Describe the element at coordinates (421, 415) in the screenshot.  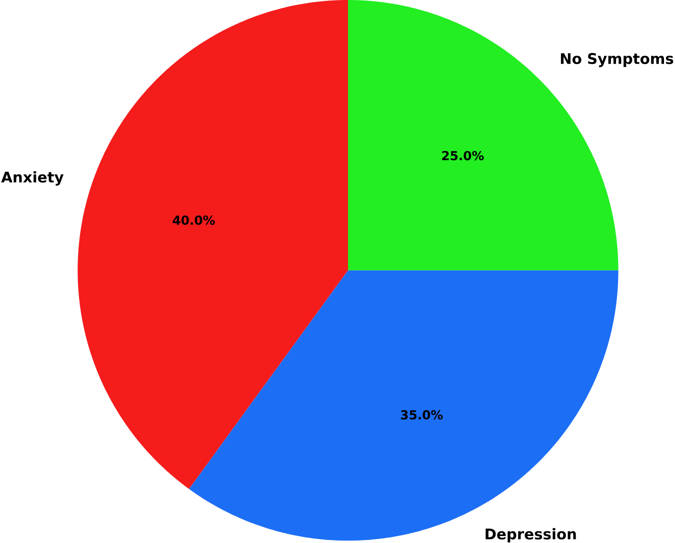
I see `data-label: 35.0%` at that location.